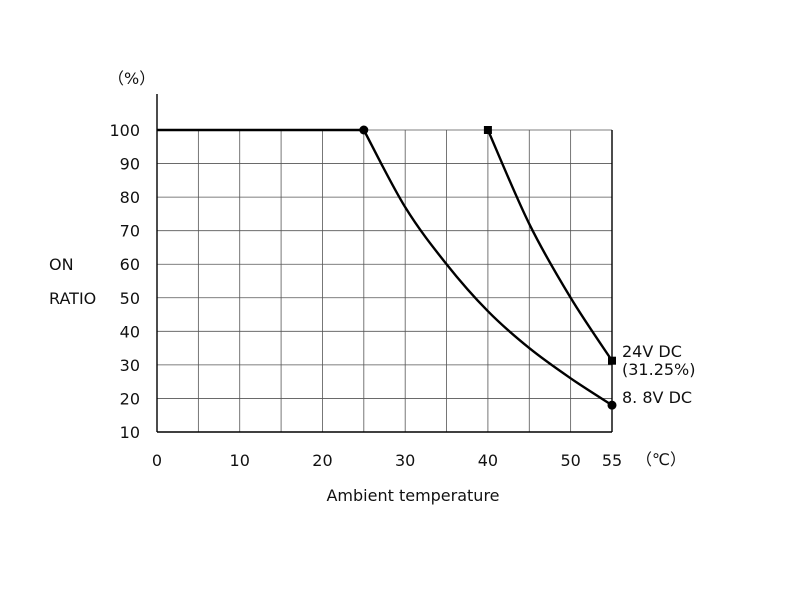  What do you see at coordinates (157, 460) in the screenshot?
I see `x-tick-label: 0` at bounding box center [157, 460].